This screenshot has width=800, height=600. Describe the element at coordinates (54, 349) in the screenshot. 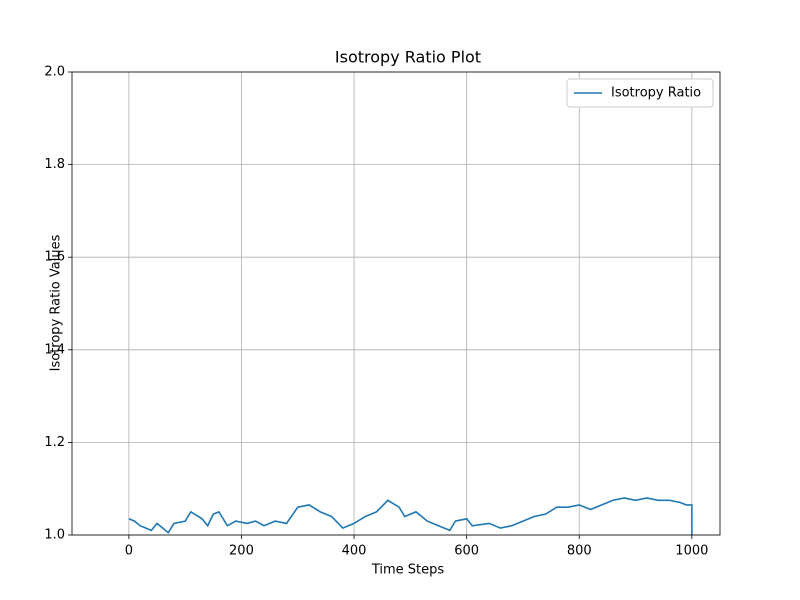

I see `y-tick-label: 1.4` at that location.